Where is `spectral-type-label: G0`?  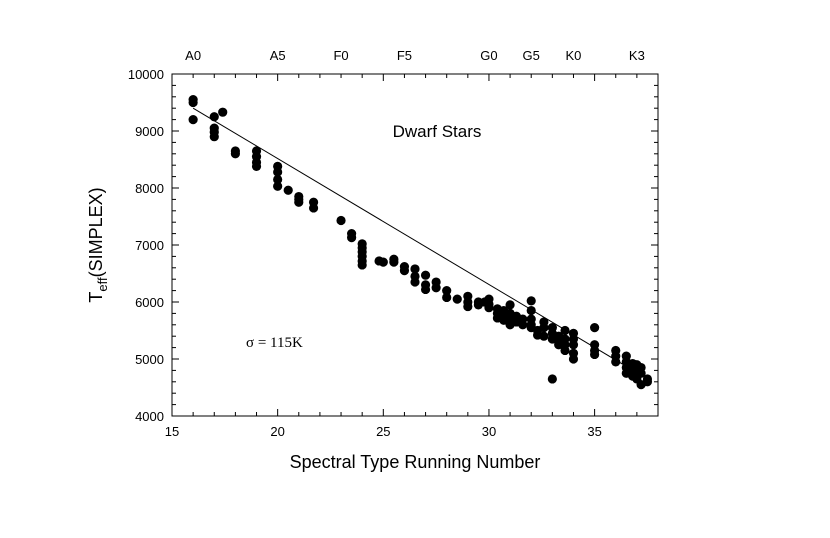
spectral-type-label: G0 is located at coordinates (488, 55).